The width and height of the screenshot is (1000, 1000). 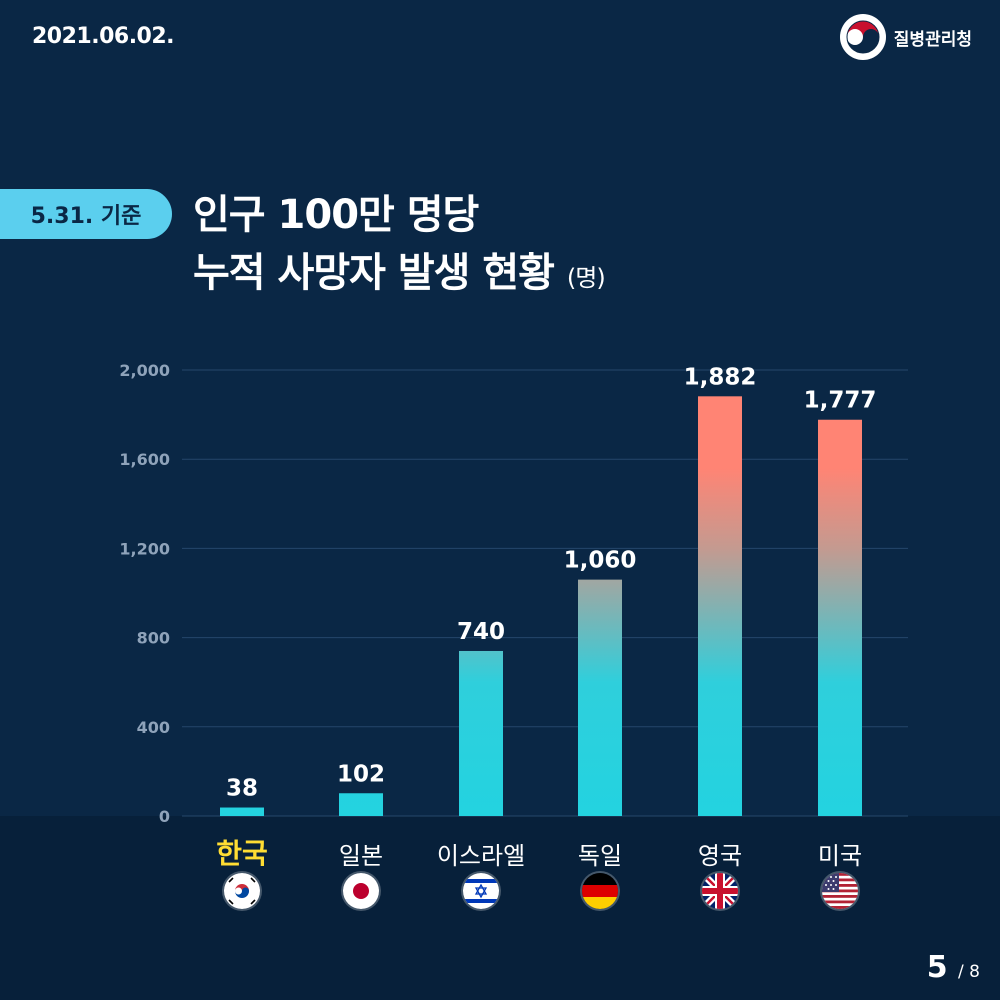 I want to click on agency-name: 질병관리청, so click(x=932, y=39).